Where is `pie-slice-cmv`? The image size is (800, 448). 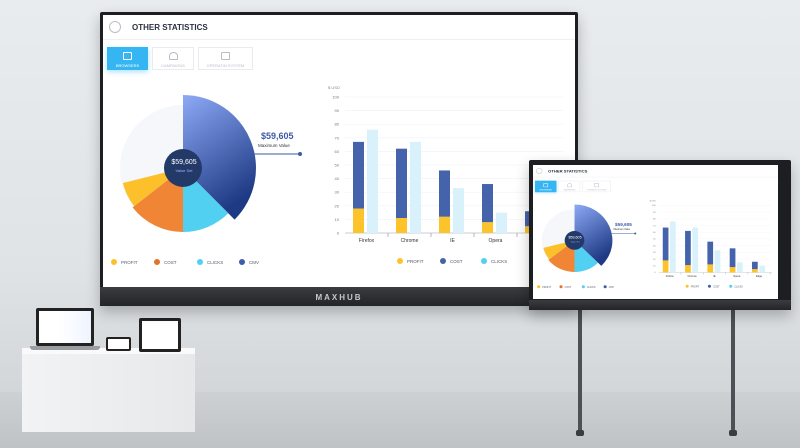
pie-slice-cmv is located at coordinates (593, 235).